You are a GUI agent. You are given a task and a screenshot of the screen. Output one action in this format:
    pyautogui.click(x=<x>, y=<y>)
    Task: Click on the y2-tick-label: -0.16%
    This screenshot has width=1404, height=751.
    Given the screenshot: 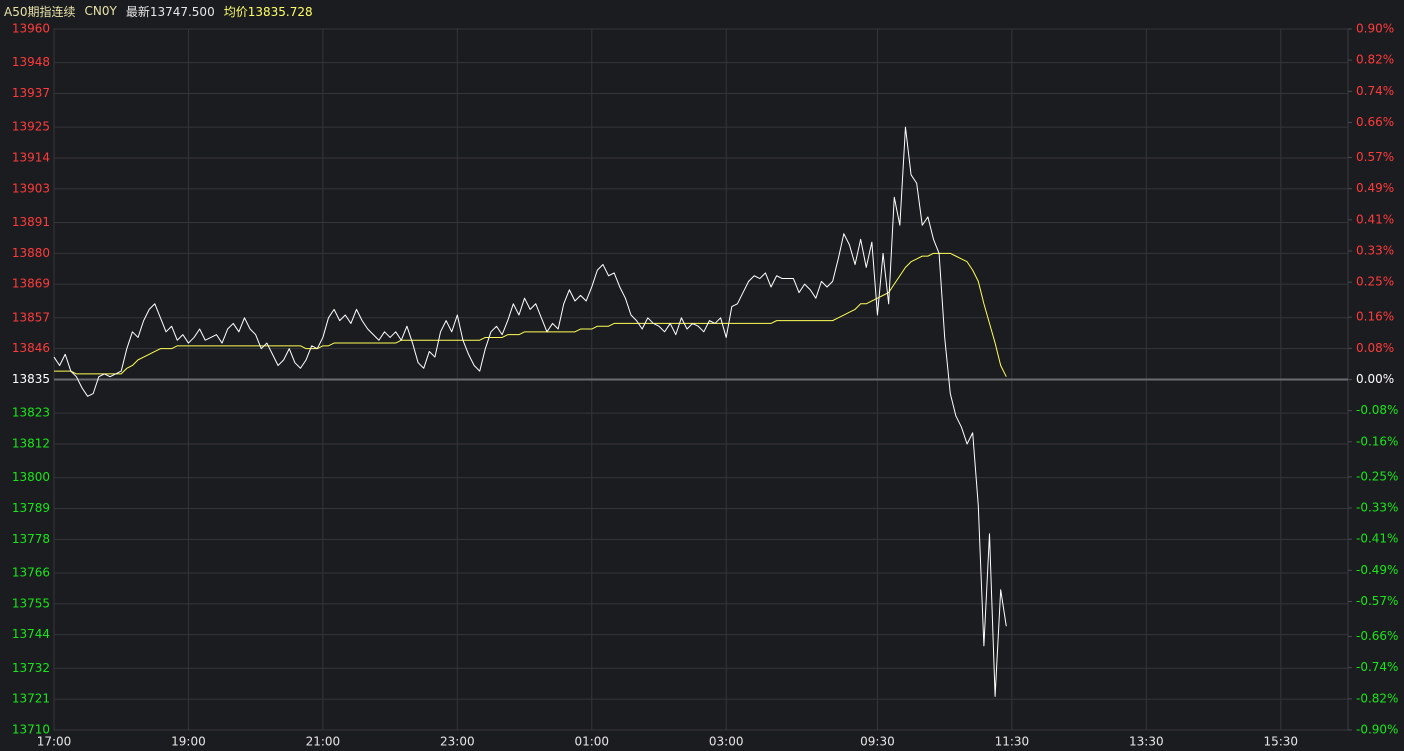 What is the action you would take?
    pyautogui.click(x=1377, y=441)
    